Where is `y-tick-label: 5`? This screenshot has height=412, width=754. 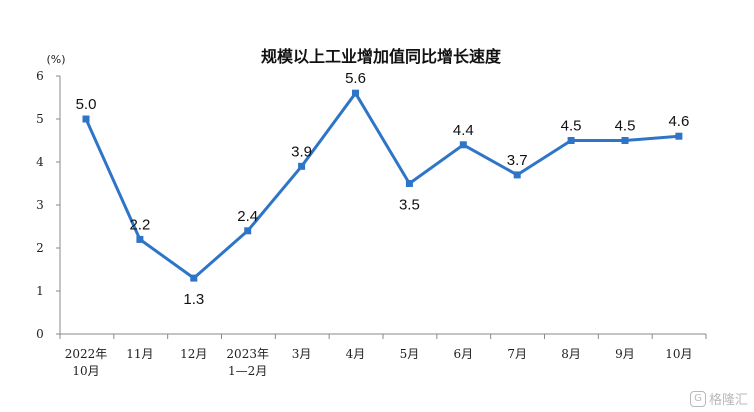
y-tick-label: 5 is located at coordinates (40, 119).